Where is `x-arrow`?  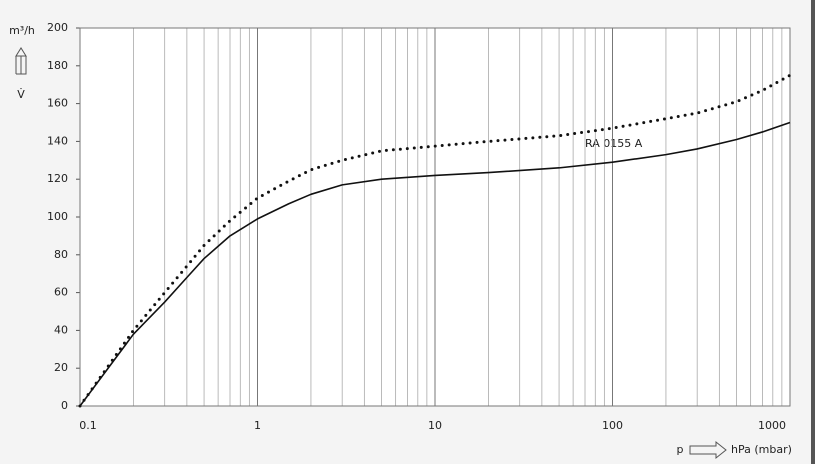 x-arrow is located at coordinates (708, 450).